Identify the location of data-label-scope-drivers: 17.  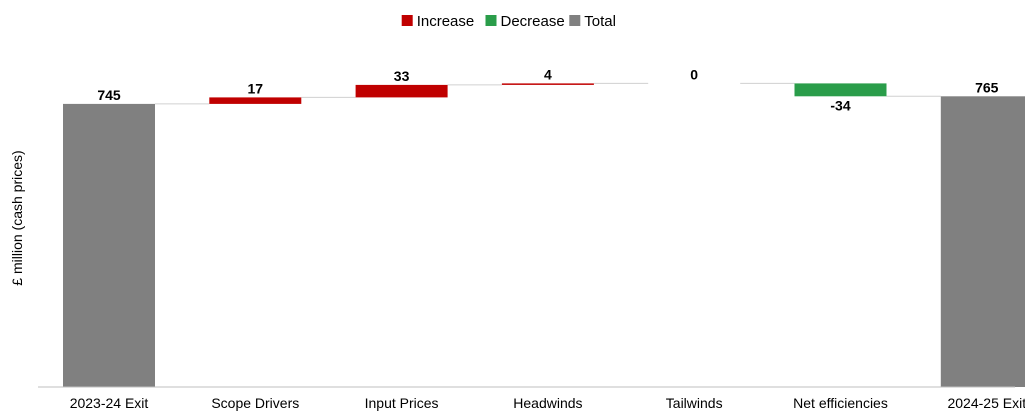
(256, 88).